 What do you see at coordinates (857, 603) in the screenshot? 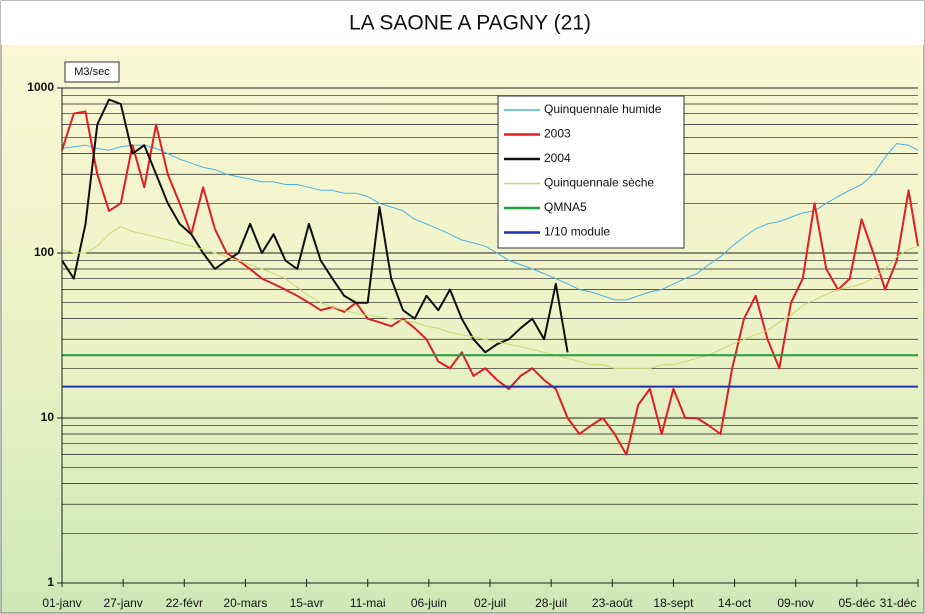
I see `x-tick-label: 05-déc` at bounding box center [857, 603].